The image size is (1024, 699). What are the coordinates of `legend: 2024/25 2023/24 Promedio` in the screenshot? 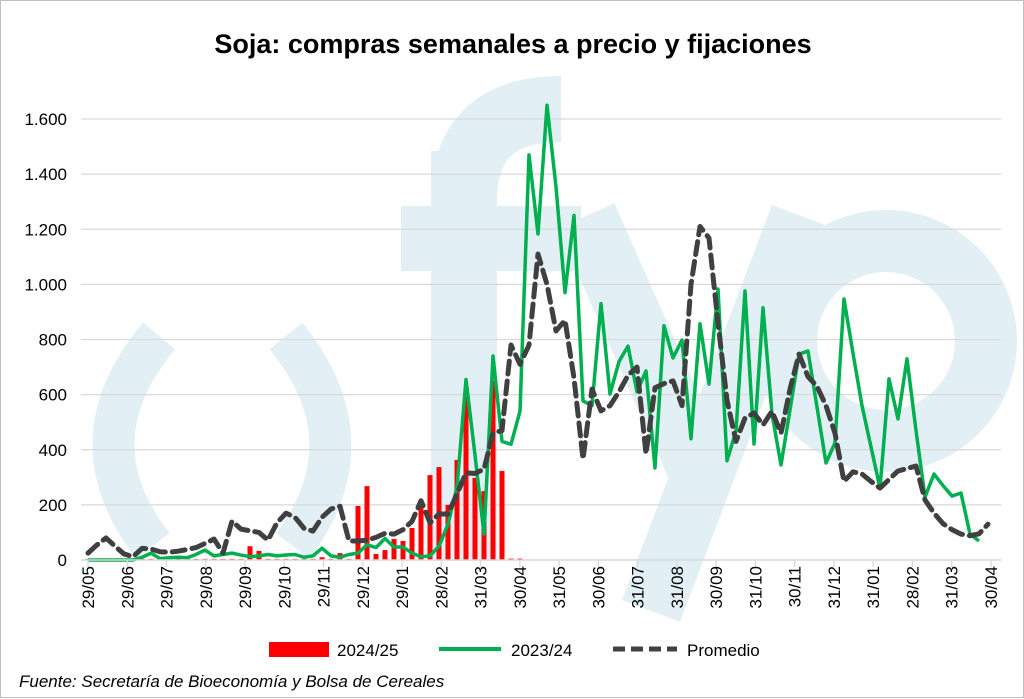 It's located at (514, 650).